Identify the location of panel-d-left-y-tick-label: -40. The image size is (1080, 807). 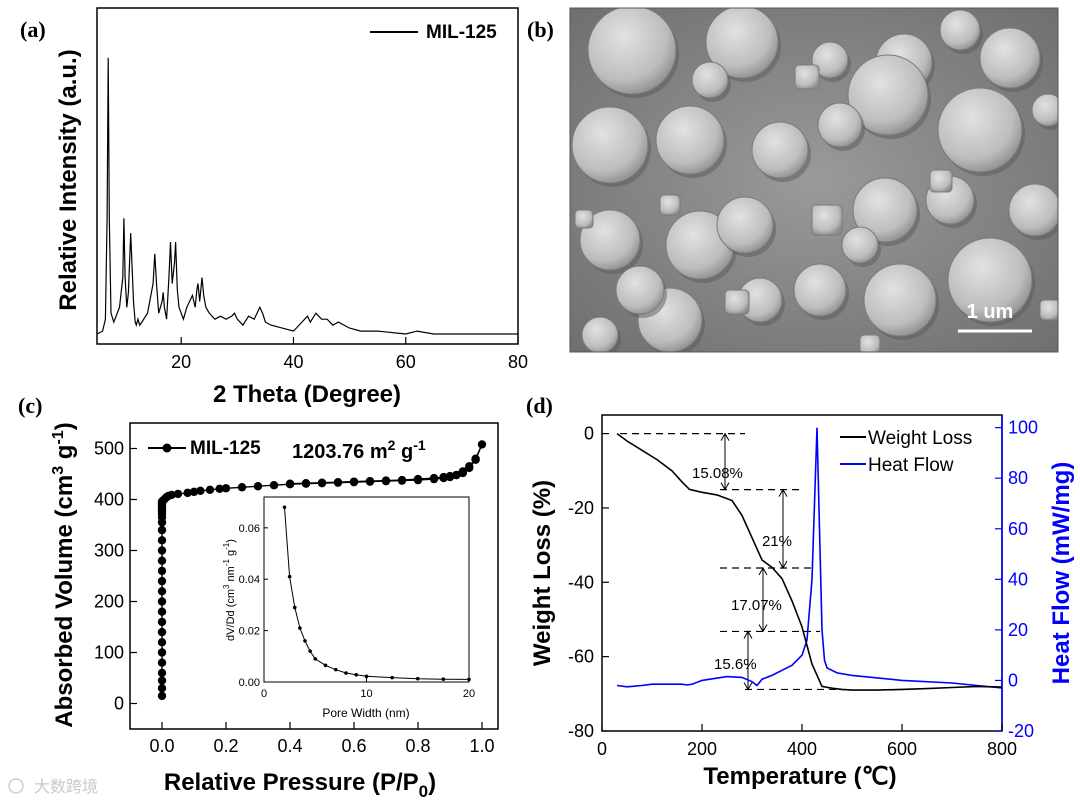
(581, 582).